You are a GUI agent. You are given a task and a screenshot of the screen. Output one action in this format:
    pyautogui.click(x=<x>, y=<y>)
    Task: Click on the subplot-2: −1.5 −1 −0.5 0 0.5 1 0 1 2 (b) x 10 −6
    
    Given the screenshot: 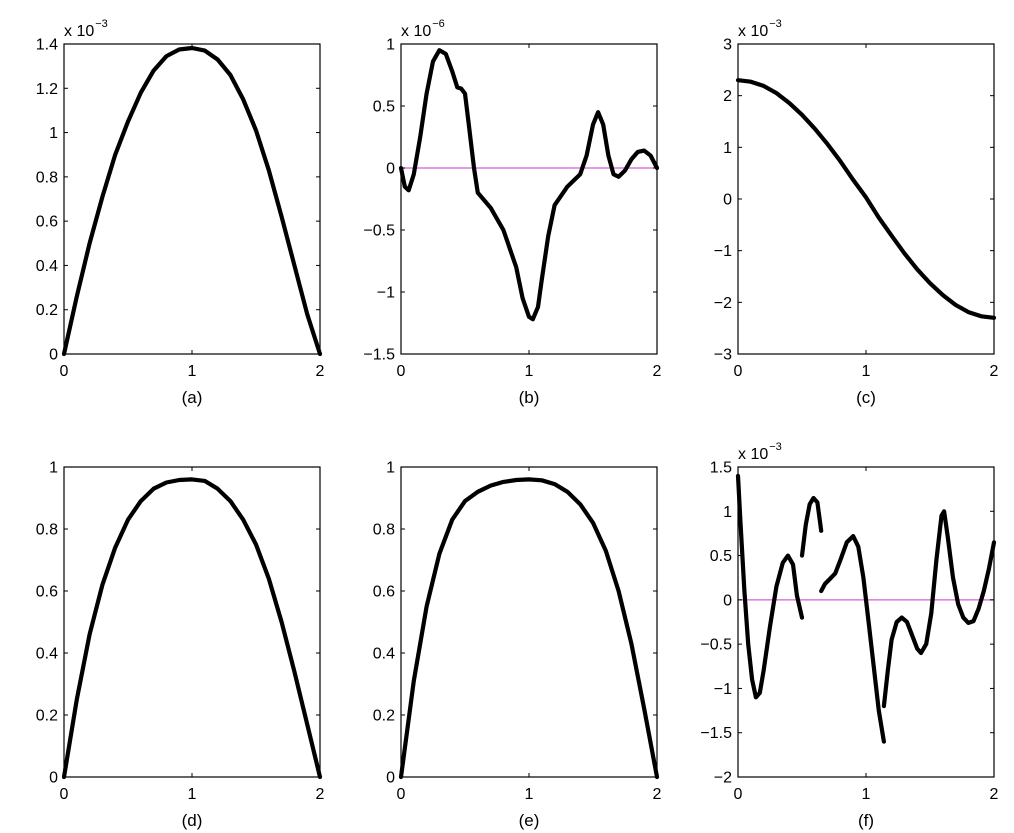 What is the action you would take?
    pyautogui.click(x=512, y=212)
    